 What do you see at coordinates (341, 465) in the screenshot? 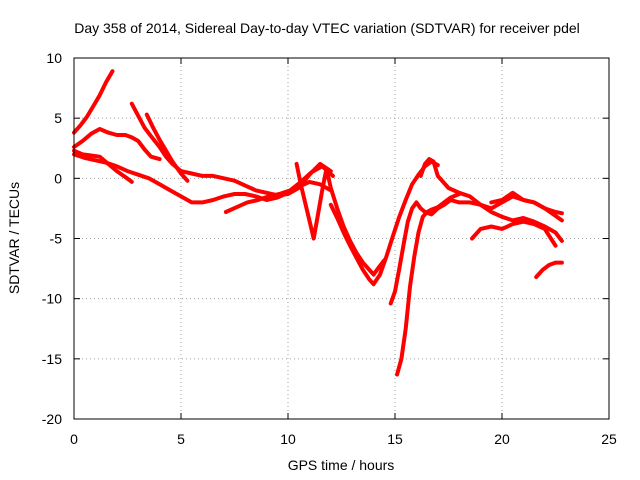
I see `x-axis-label: GPS time / hours` at bounding box center [341, 465].